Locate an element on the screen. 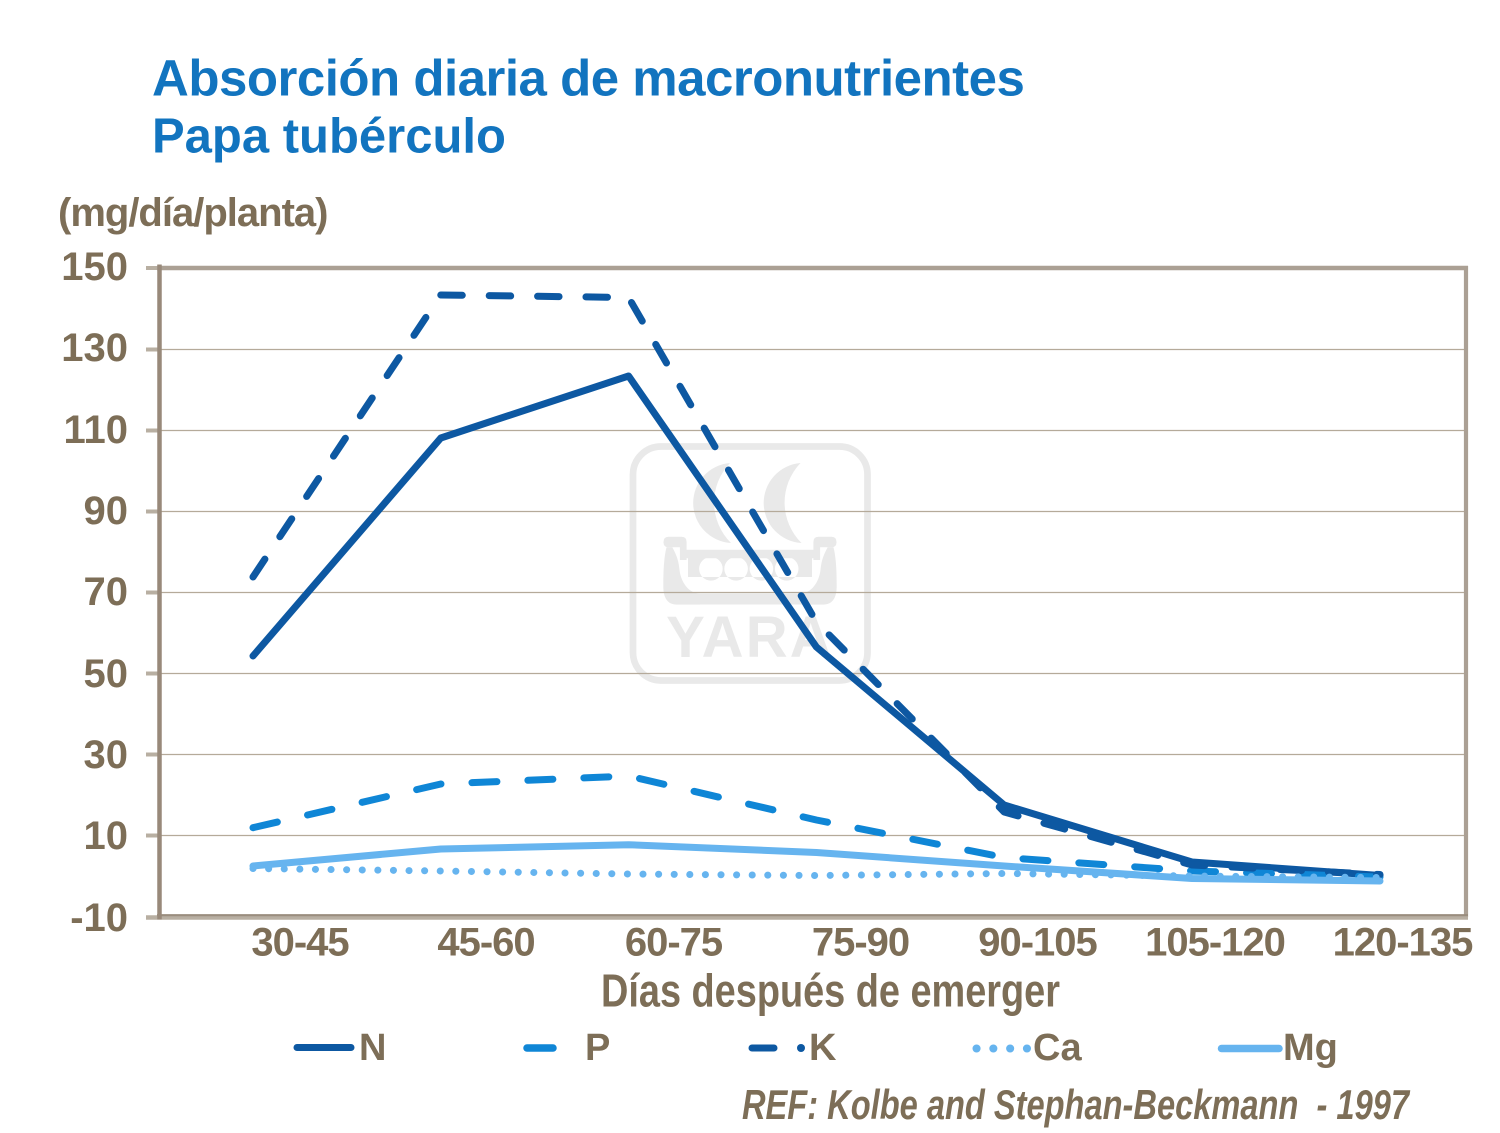 The image size is (1500, 1133). svg-text: 30-45 is located at coordinates (300, 943).